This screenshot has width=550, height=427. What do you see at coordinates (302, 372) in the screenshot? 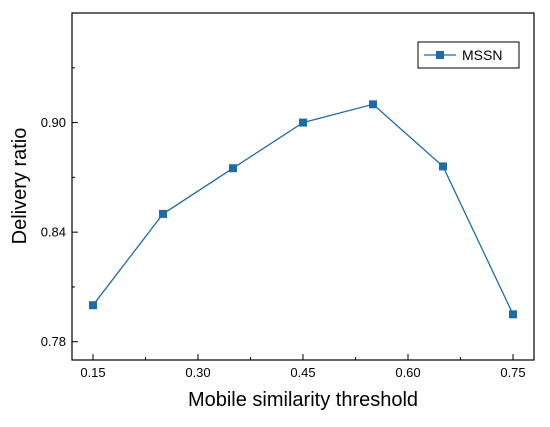
I see `x-tick-label: 0.45` at bounding box center [302, 372].